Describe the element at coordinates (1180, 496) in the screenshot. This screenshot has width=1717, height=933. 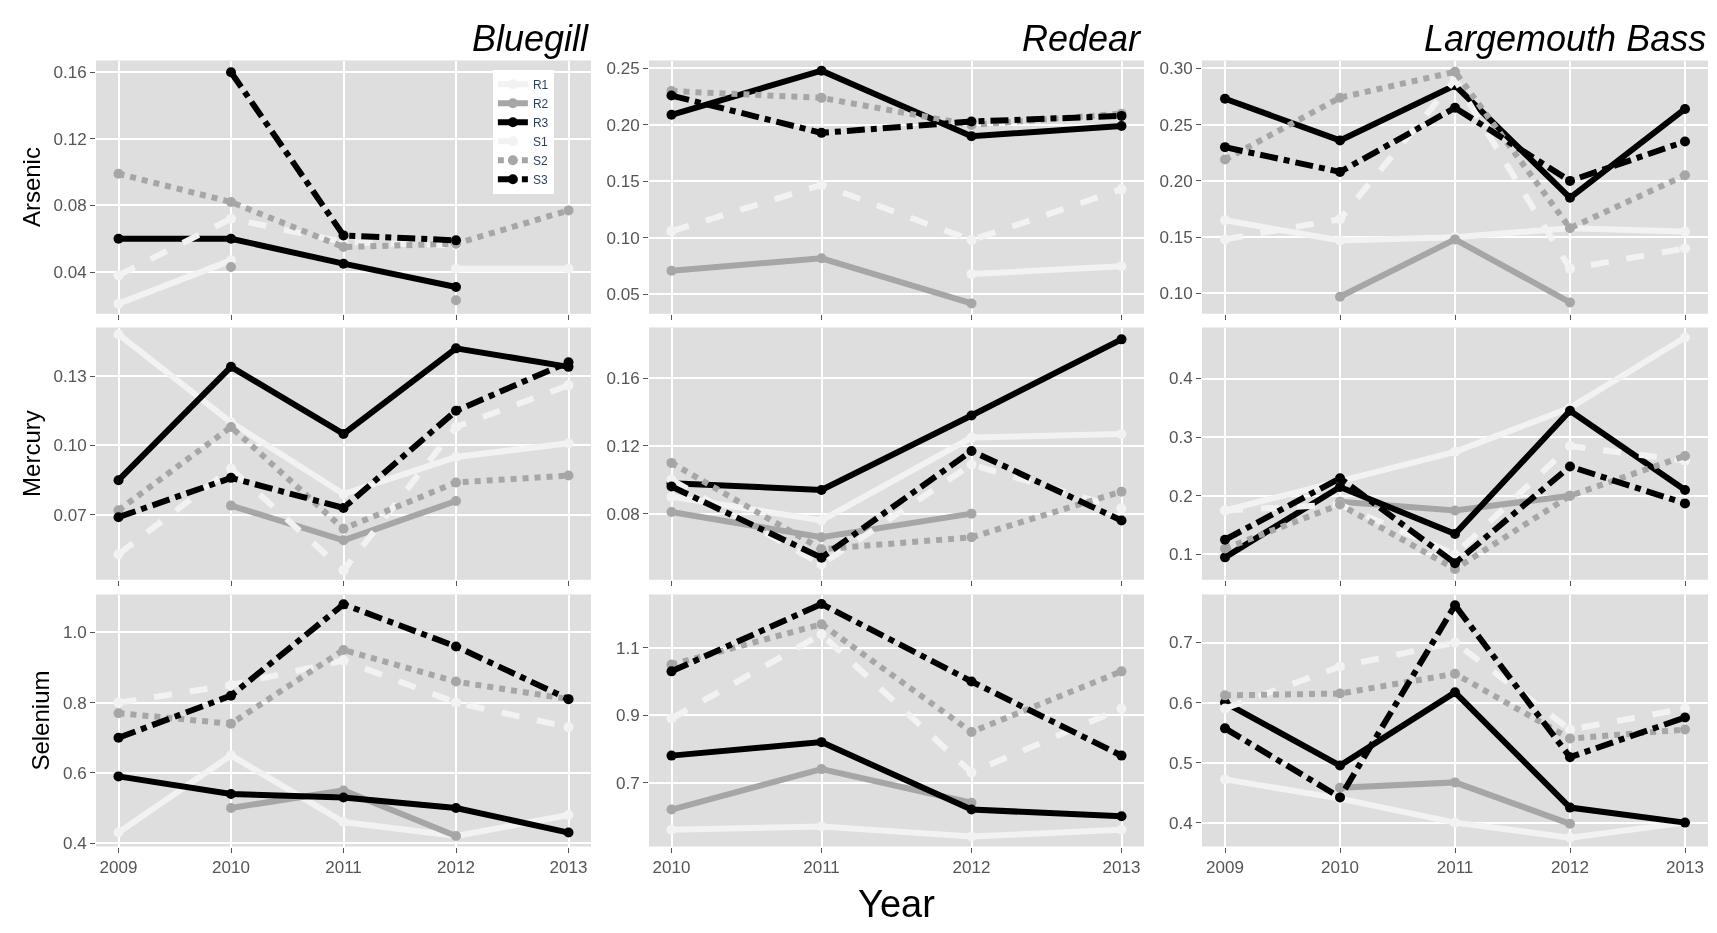
I see `y-tick-label: 0.2` at that location.